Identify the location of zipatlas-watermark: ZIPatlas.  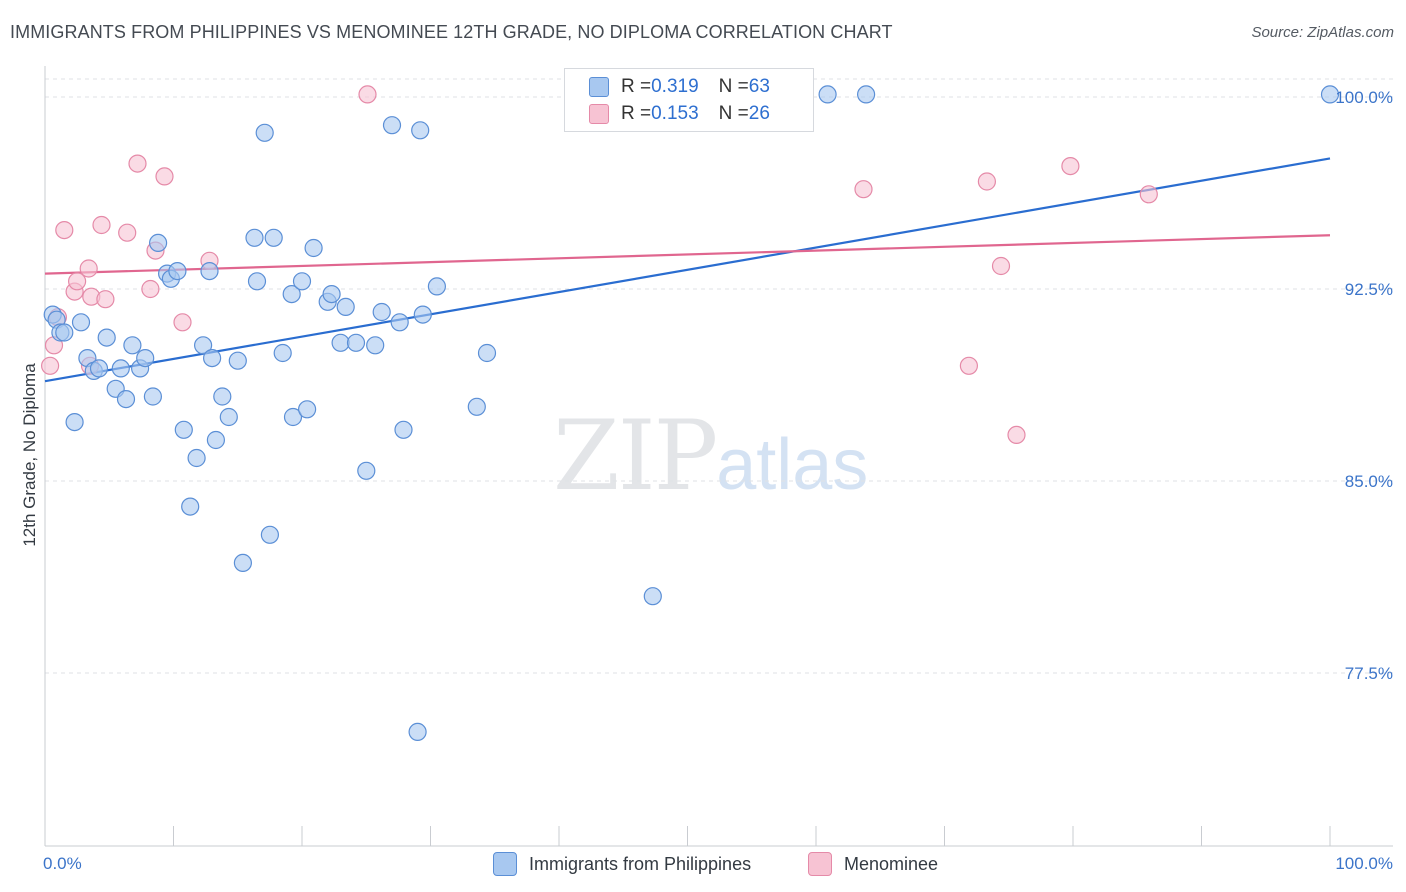
(710, 456).